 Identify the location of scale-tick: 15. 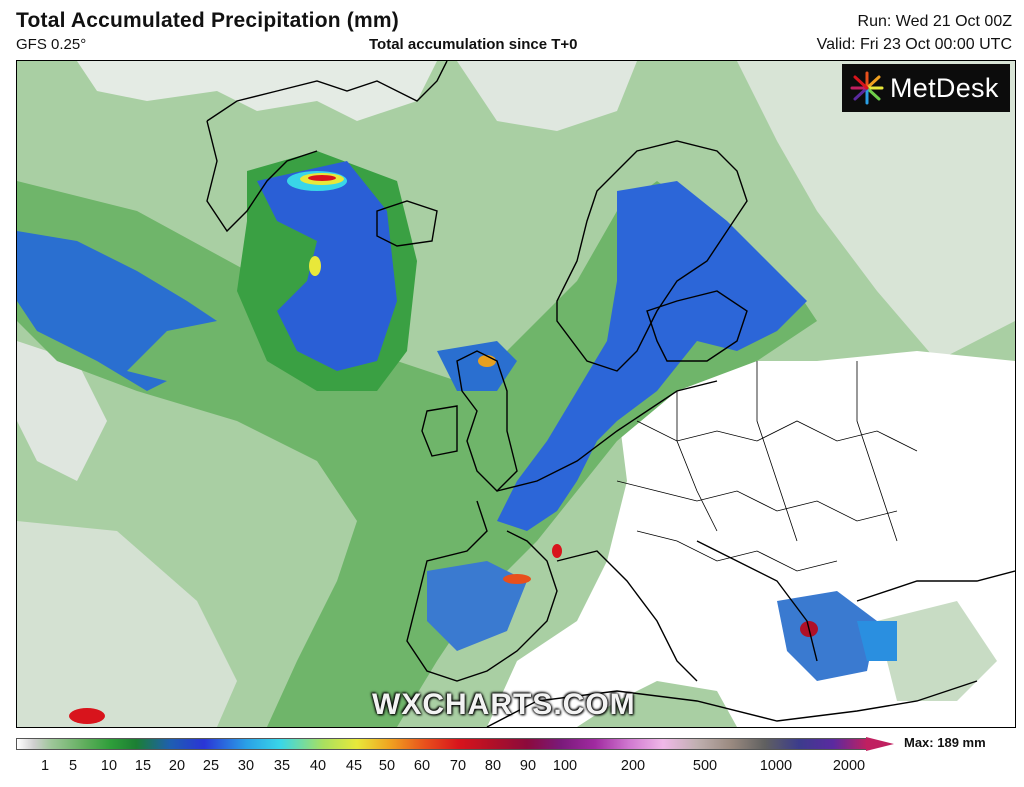
(143, 766).